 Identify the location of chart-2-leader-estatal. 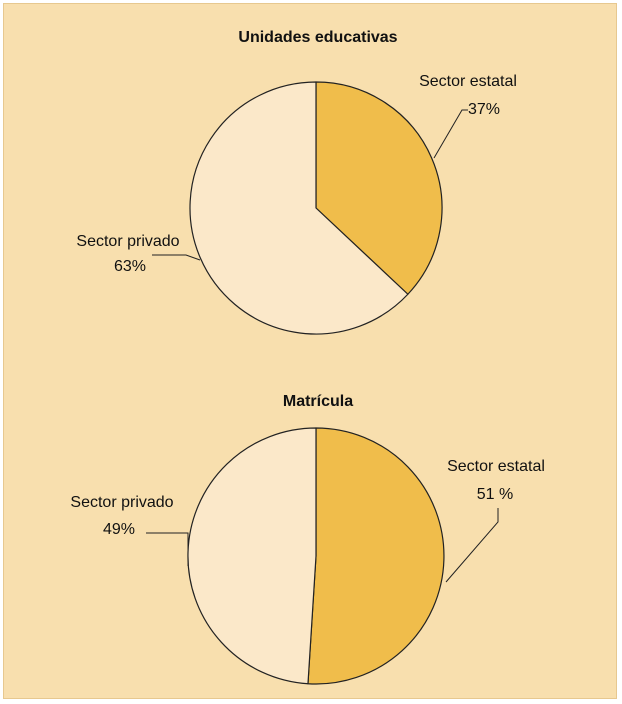
(472, 545).